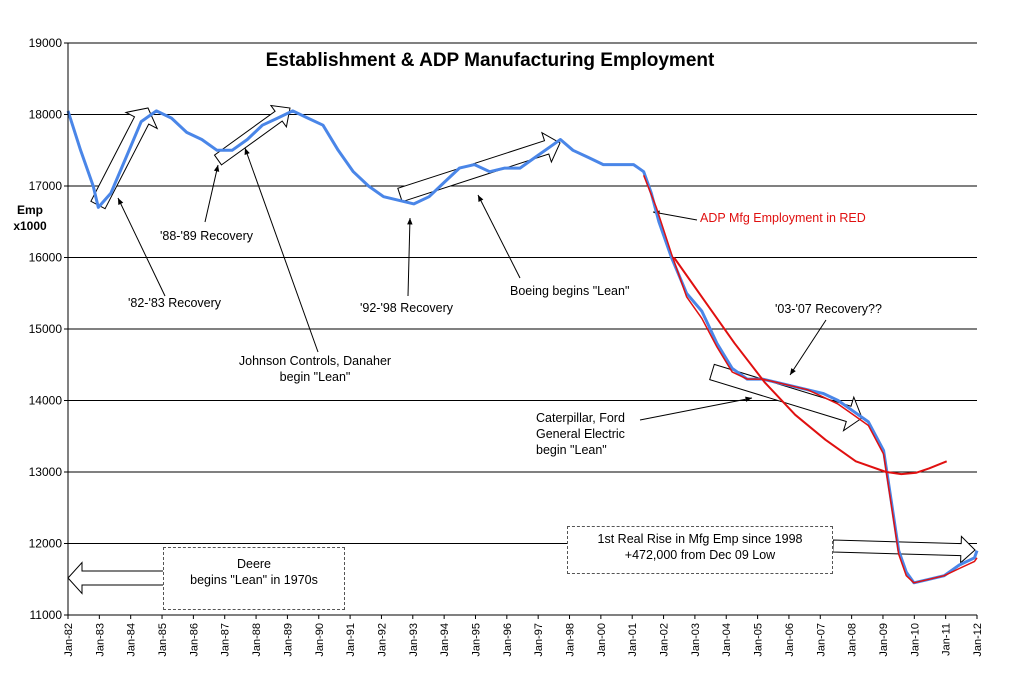 The height and width of the screenshot is (697, 1018). Describe the element at coordinates (69, 640) in the screenshot. I see `x-tick-label: Jan-82` at that location.